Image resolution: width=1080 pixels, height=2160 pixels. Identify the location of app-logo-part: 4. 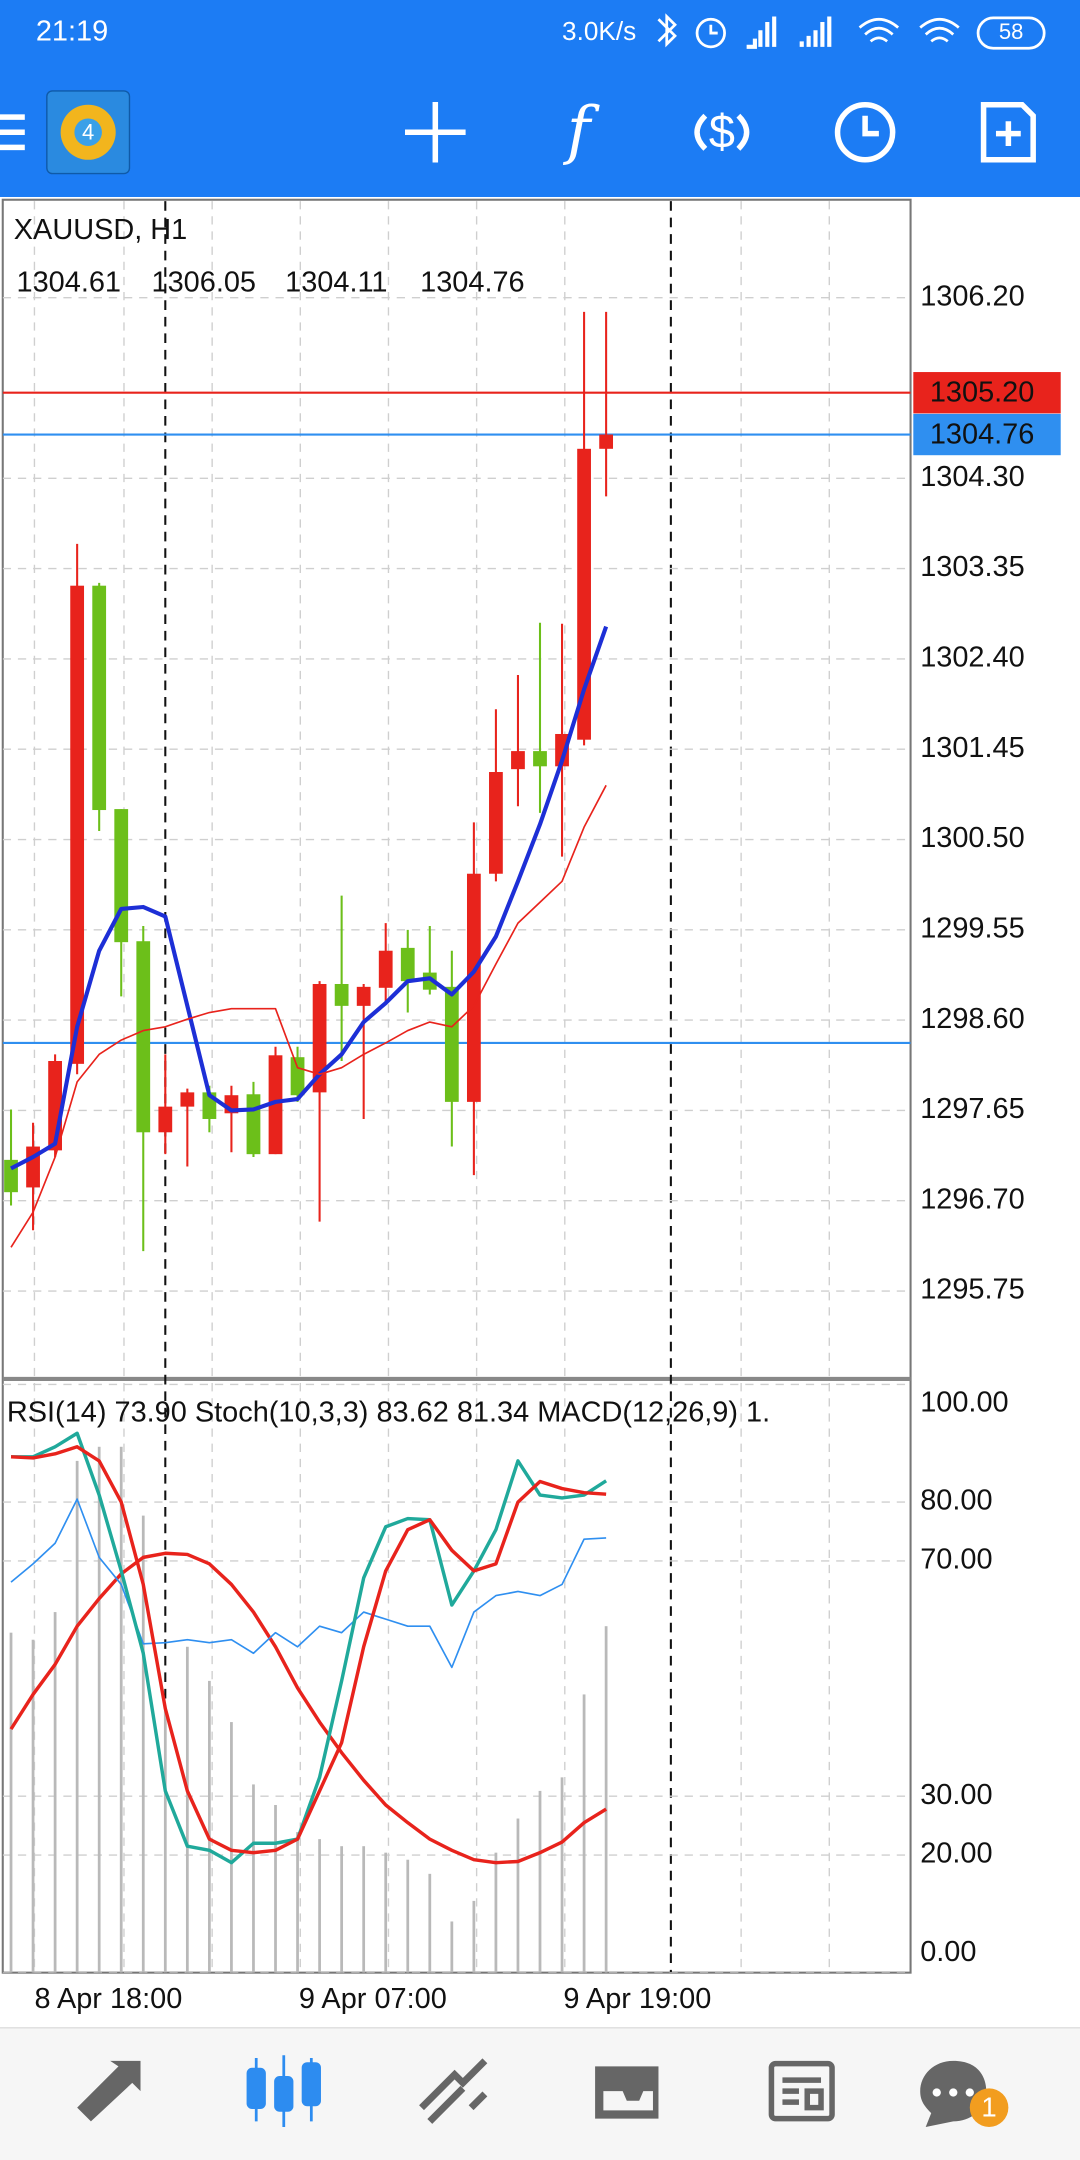
(88, 131).